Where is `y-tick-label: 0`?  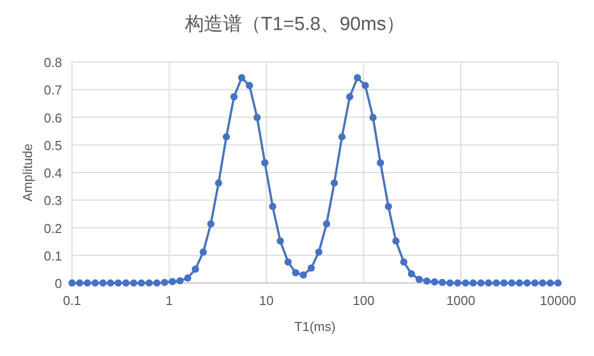 y-tick-label: 0 is located at coordinates (58, 283).